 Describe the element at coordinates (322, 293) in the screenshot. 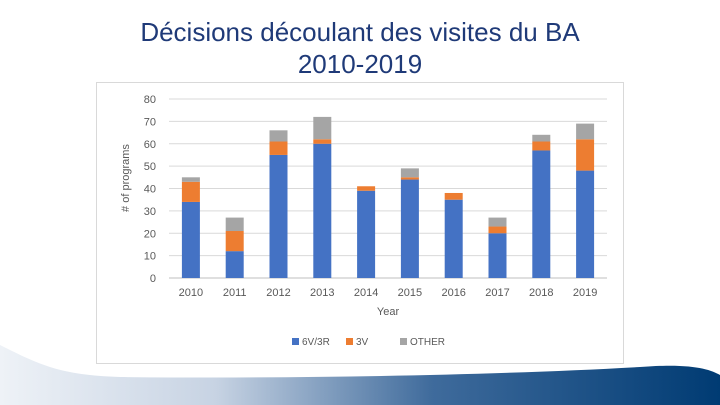

I see `x-tick-label: 2013` at that location.